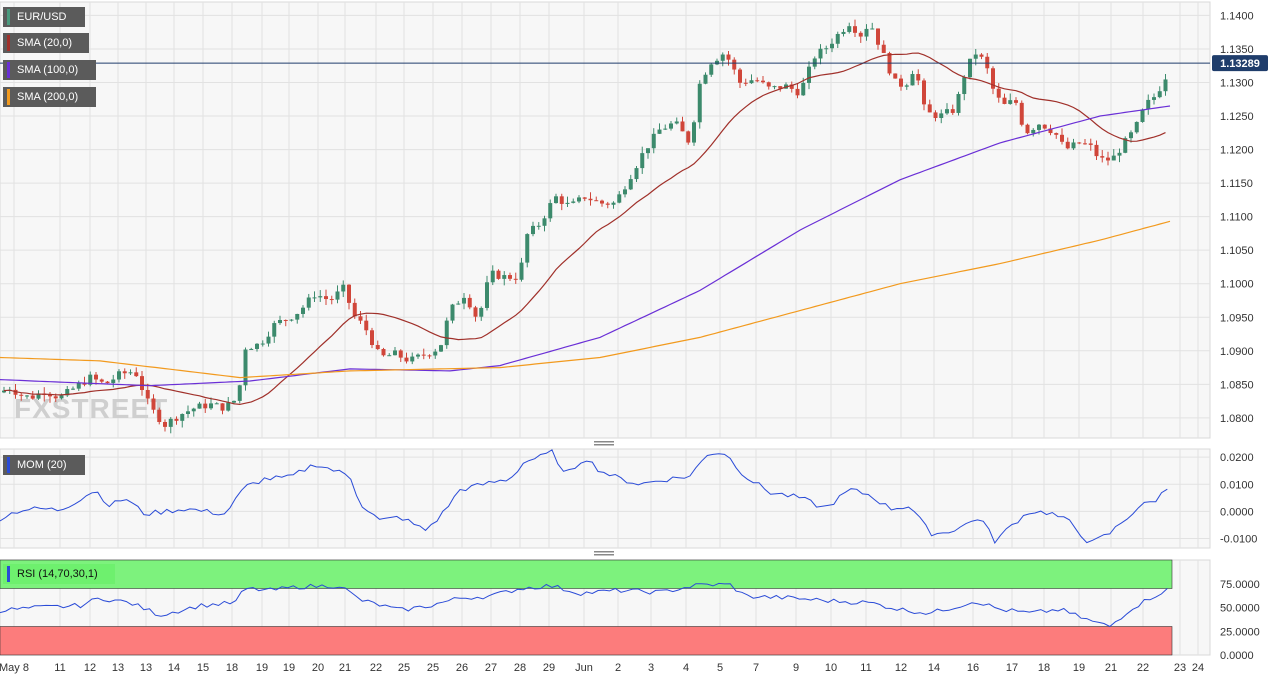 Image resolution: width=1282 pixels, height=685 pixels. I want to click on mom-title: MOM (20), so click(44, 465).